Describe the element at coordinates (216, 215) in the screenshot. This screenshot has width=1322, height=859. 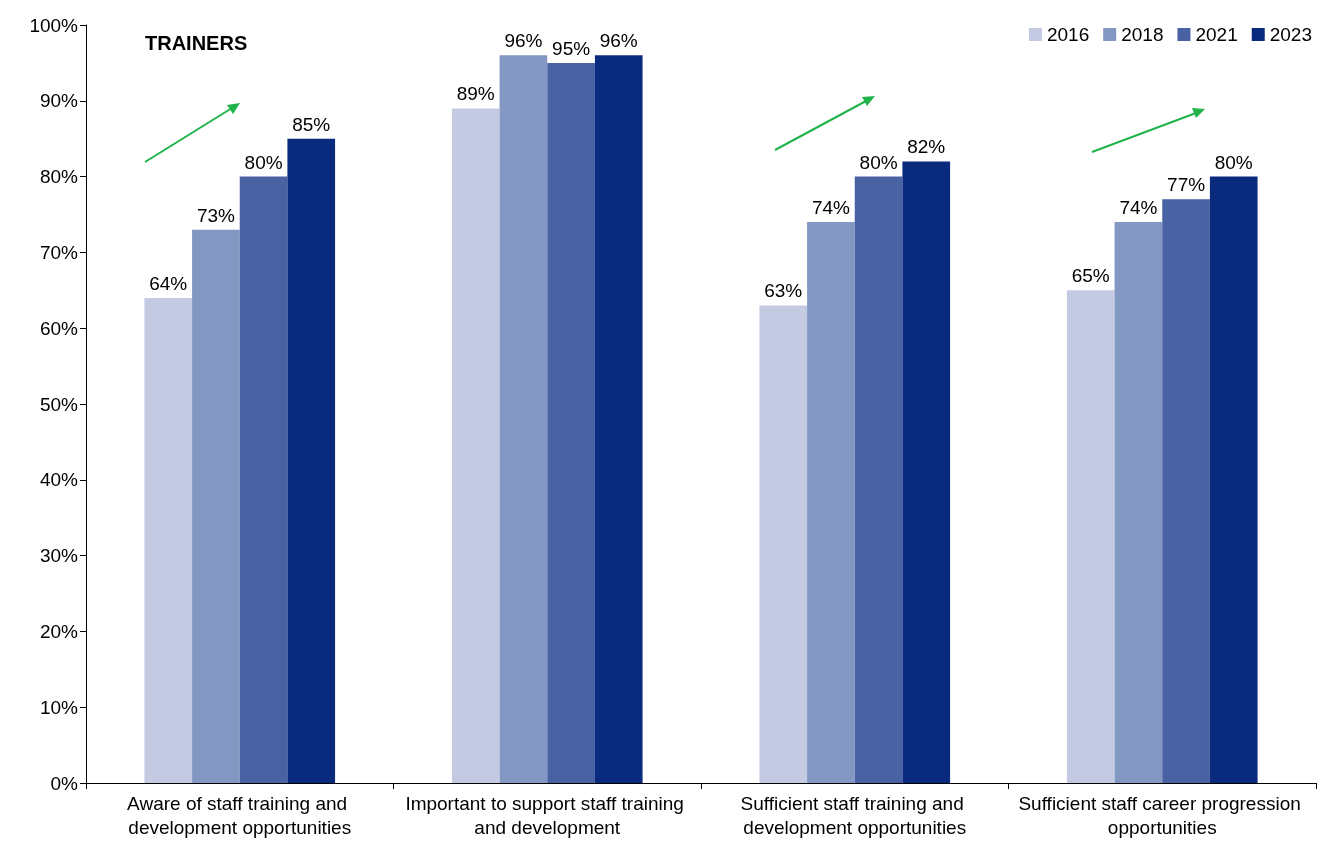
I see `data-label: 73%` at that location.